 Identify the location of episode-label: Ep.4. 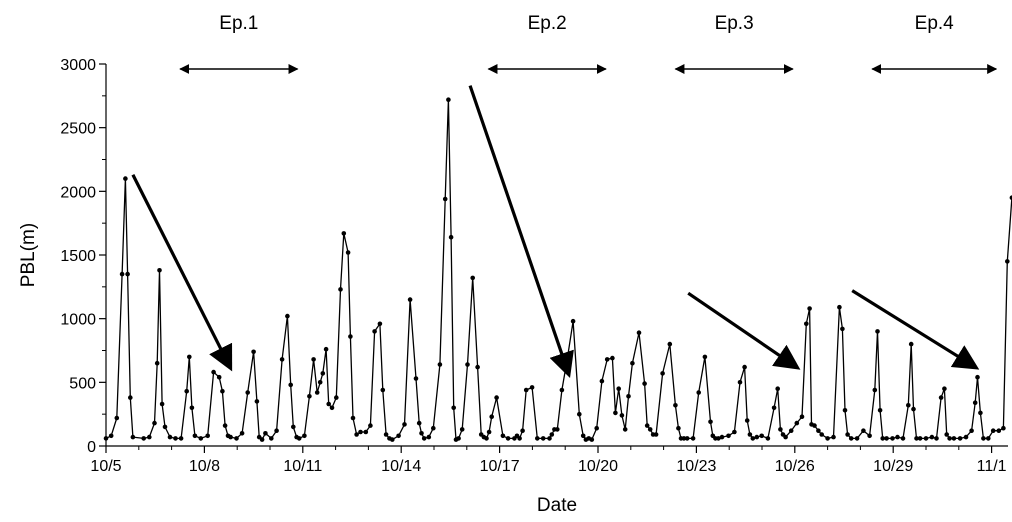
(935, 23).